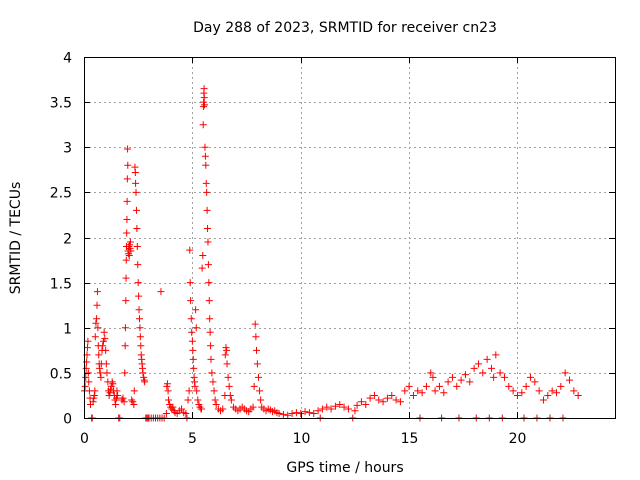 Image resolution: width=640 pixels, height=480 pixels. Describe the element at coordinates (61, 104) in the screenshot. I see `y-tick-label: 3.5` at that location.